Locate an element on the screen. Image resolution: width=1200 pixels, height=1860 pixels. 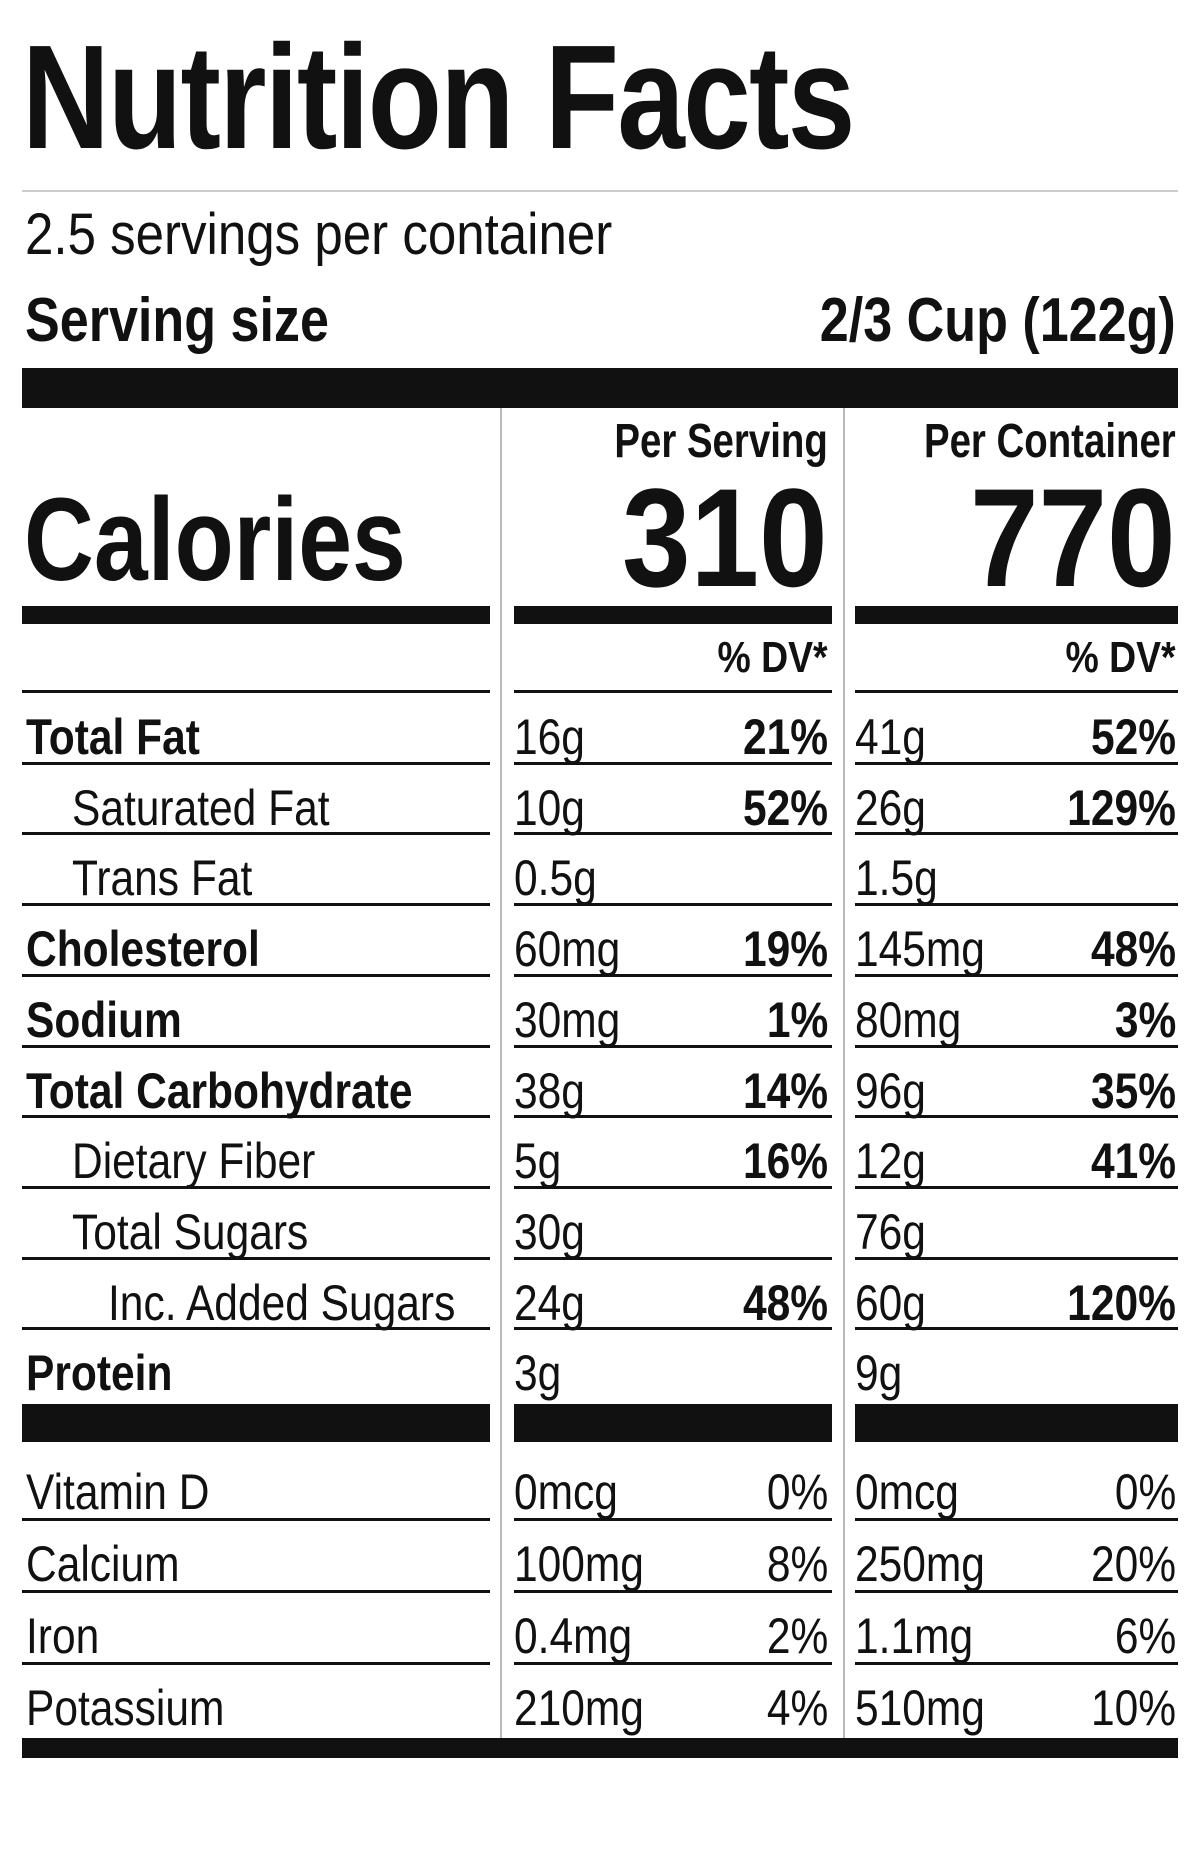
nutrient-label: Dietary Fiber is located at coordinates (194, 1161).